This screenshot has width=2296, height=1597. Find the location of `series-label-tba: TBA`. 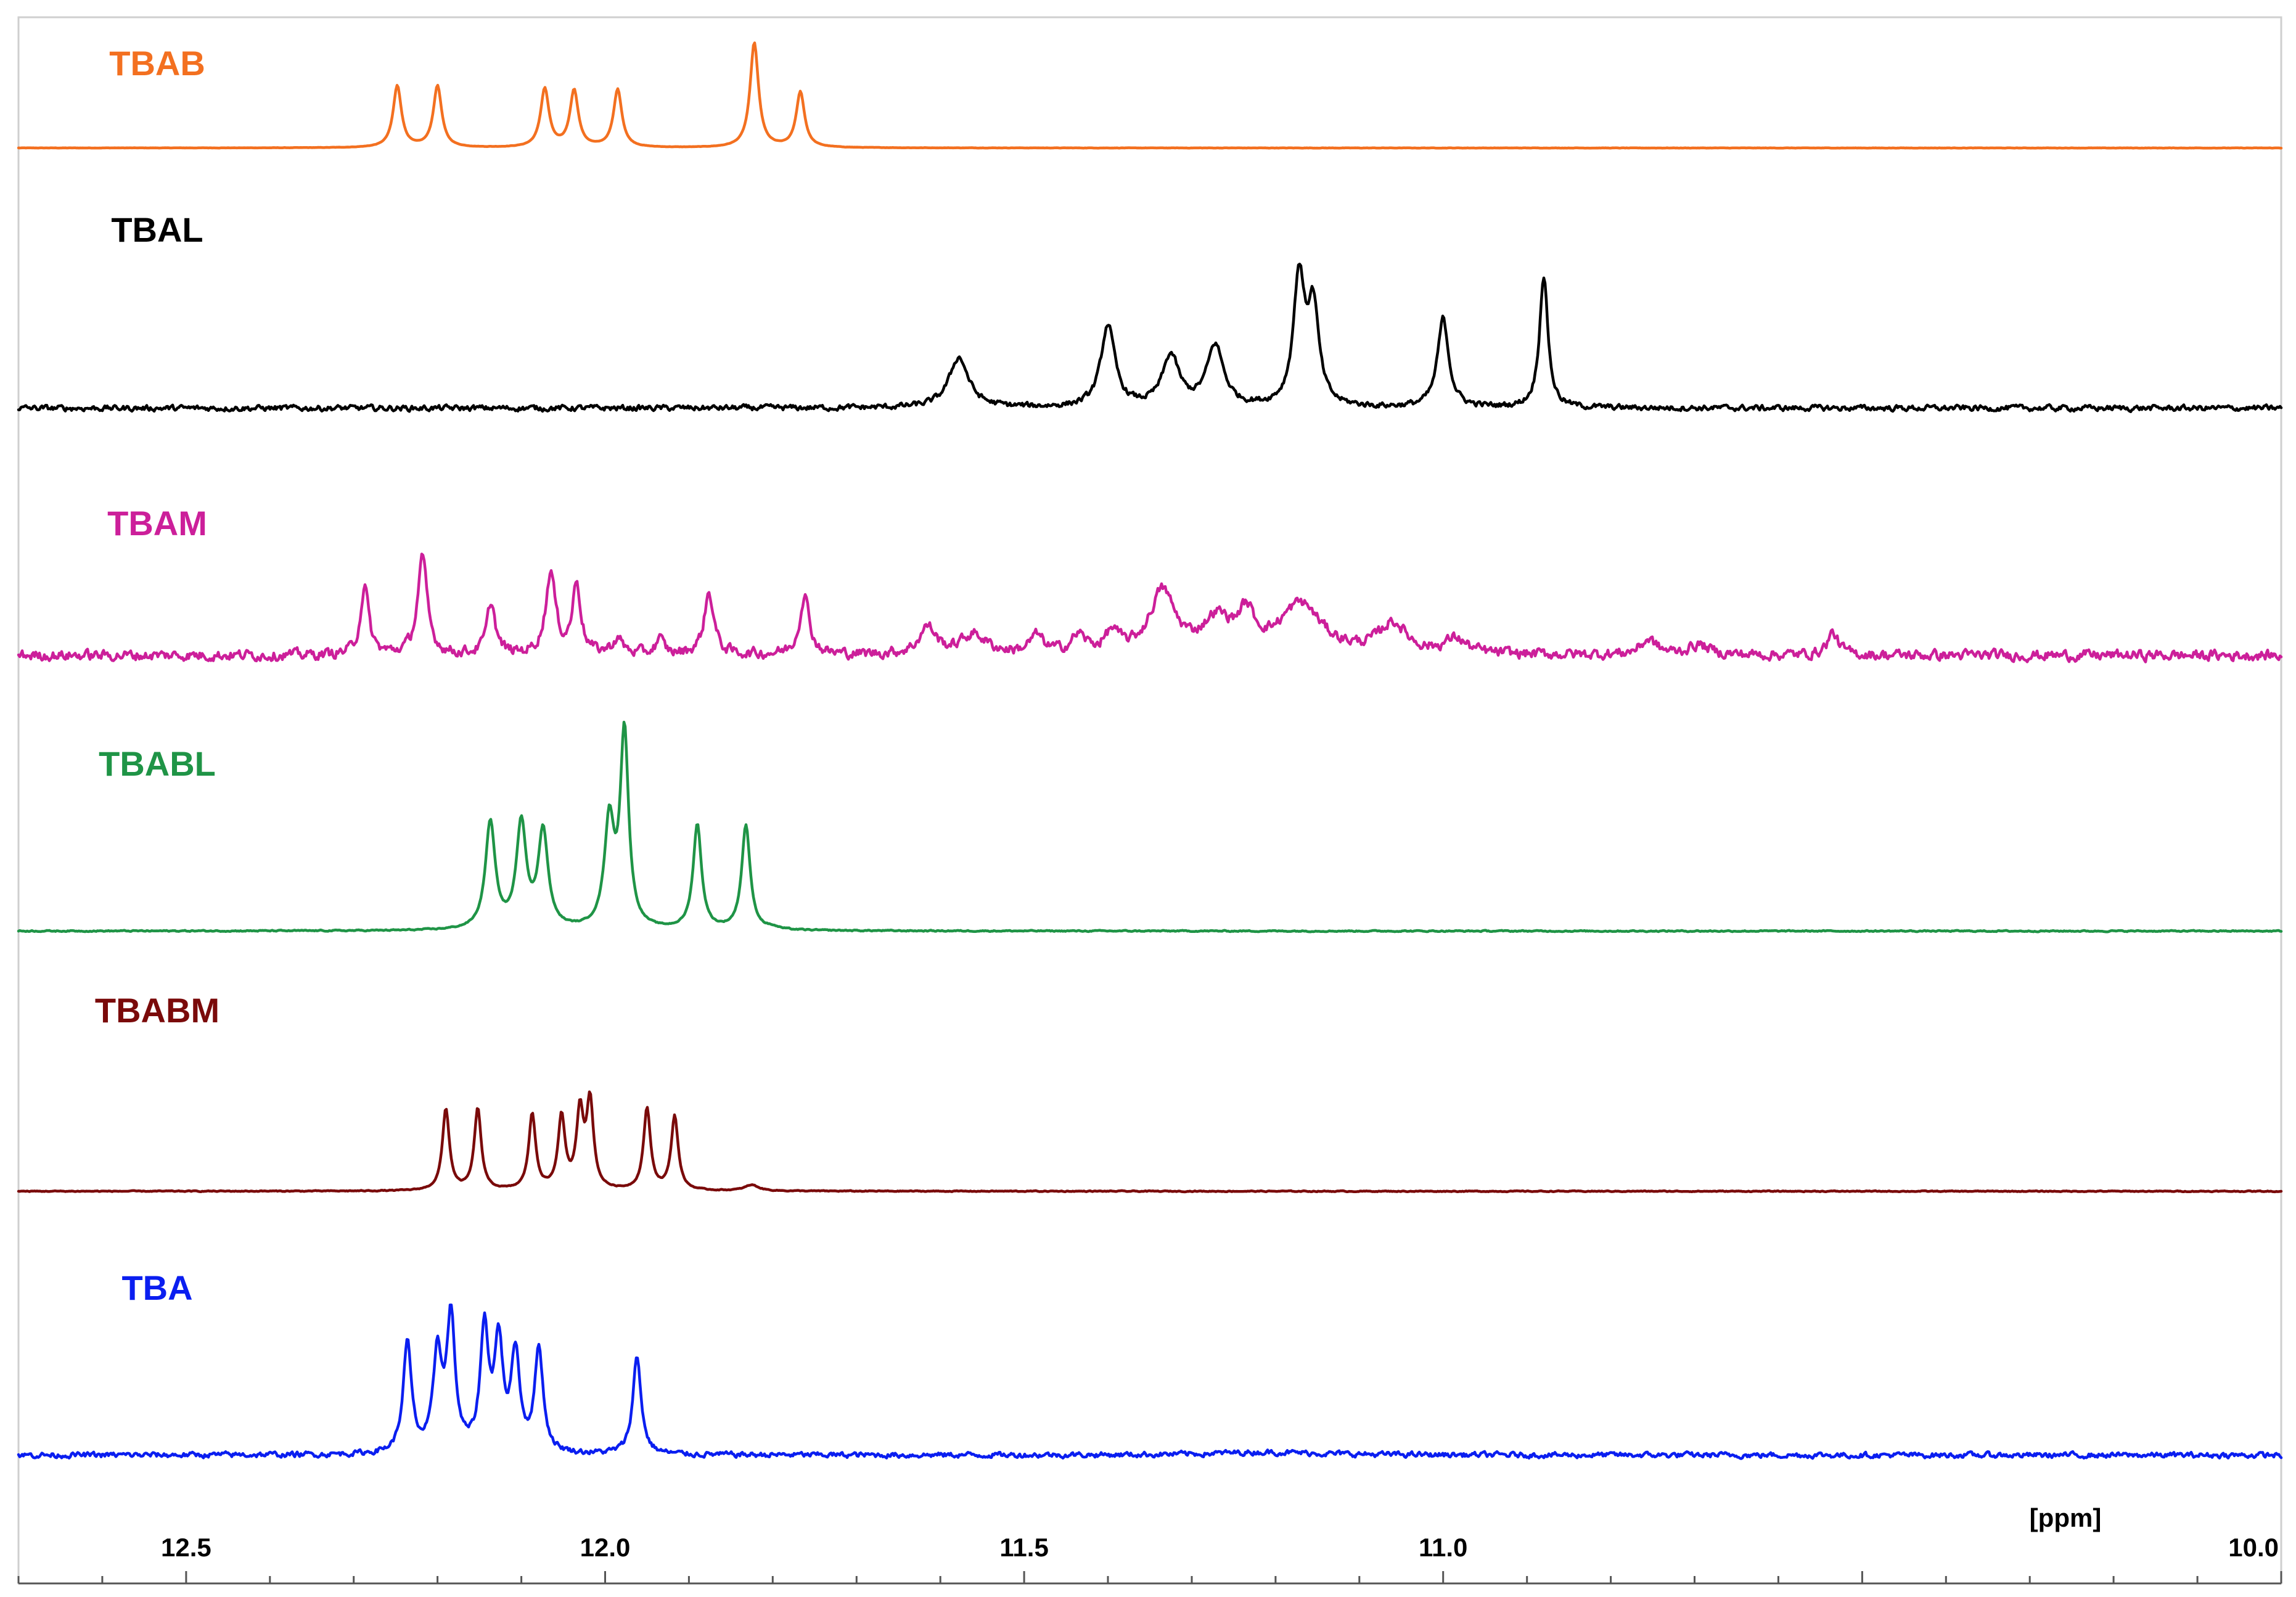

series-label-tba: TBA is located at coordinates (156, 1287).